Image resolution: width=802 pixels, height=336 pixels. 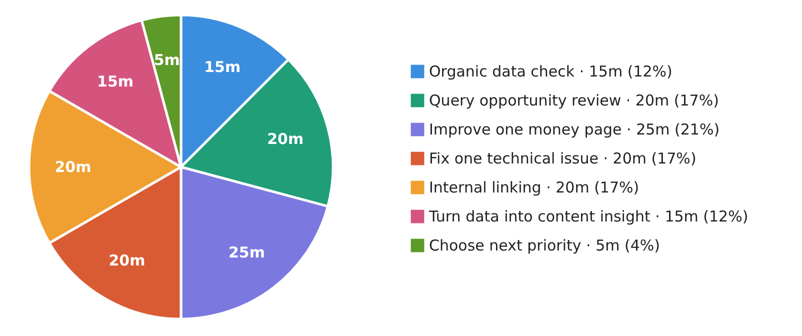 What do you see at coordinates (544, 245) in the screenshot?
I see `legend-label: Choose next priority · 5m (4%)` at bounding box center [544, 245].